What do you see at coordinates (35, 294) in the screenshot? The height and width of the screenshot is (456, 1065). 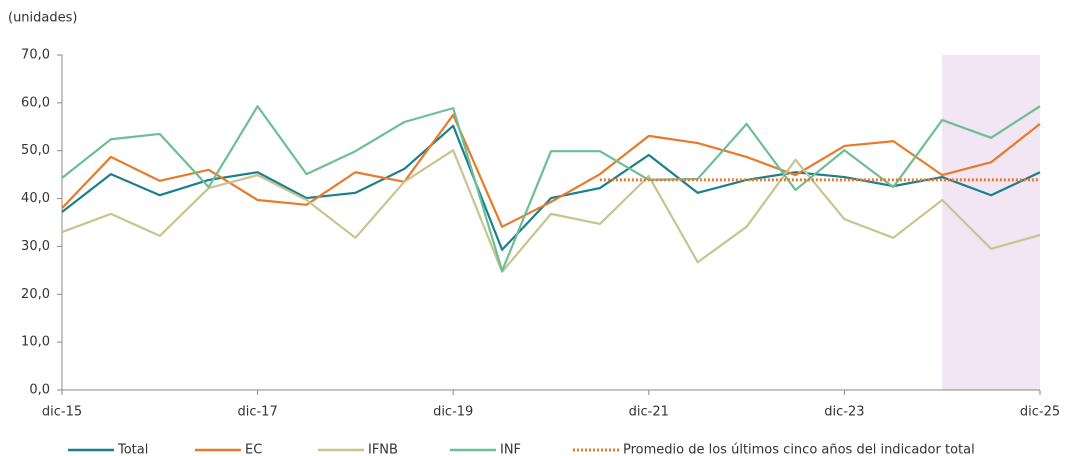 I see `y-tick-label: 20,0` at bounding box center [35, 294].